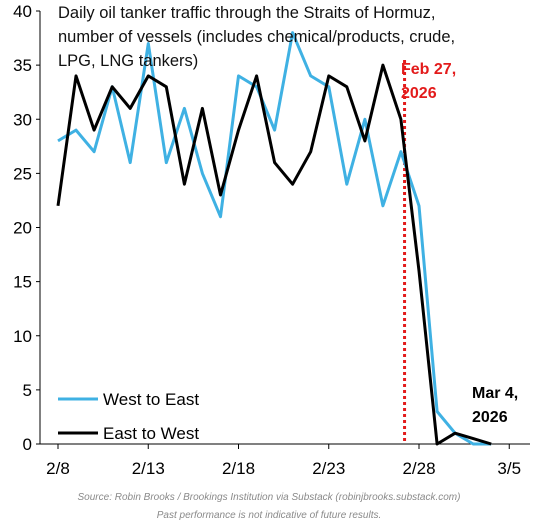  Describe the element at coordinates (151, 399) in the screenshot. I see `legend-label-west-to-east: West to East` at that location.